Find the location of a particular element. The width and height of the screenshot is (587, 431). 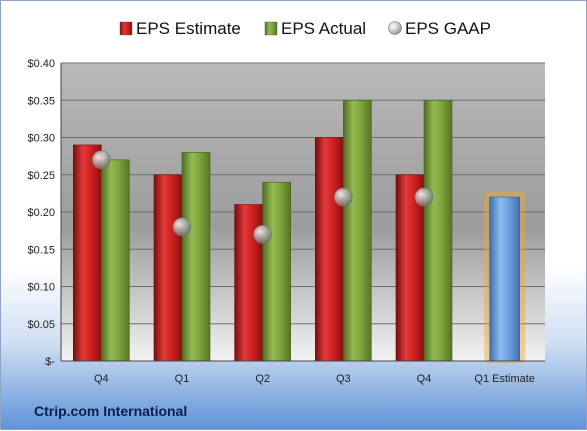

y-tick-label: $0.30 is located at coordinates (41, 139).